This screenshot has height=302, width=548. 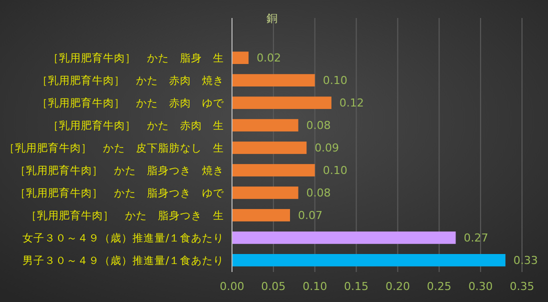 What do you see at coordinates (269, 58) in the screenshot?
I see `data-label: 0.02` at bounding box center [269, 58].